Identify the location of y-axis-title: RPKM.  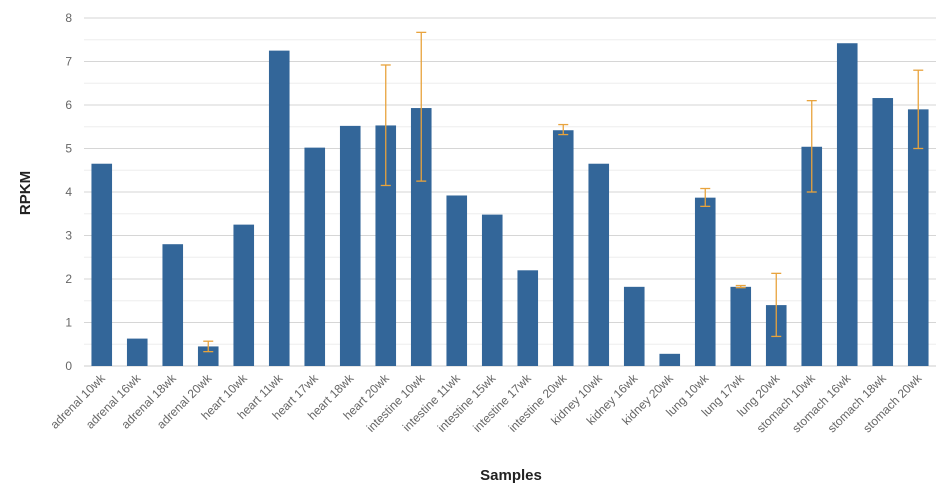
(25, 193).